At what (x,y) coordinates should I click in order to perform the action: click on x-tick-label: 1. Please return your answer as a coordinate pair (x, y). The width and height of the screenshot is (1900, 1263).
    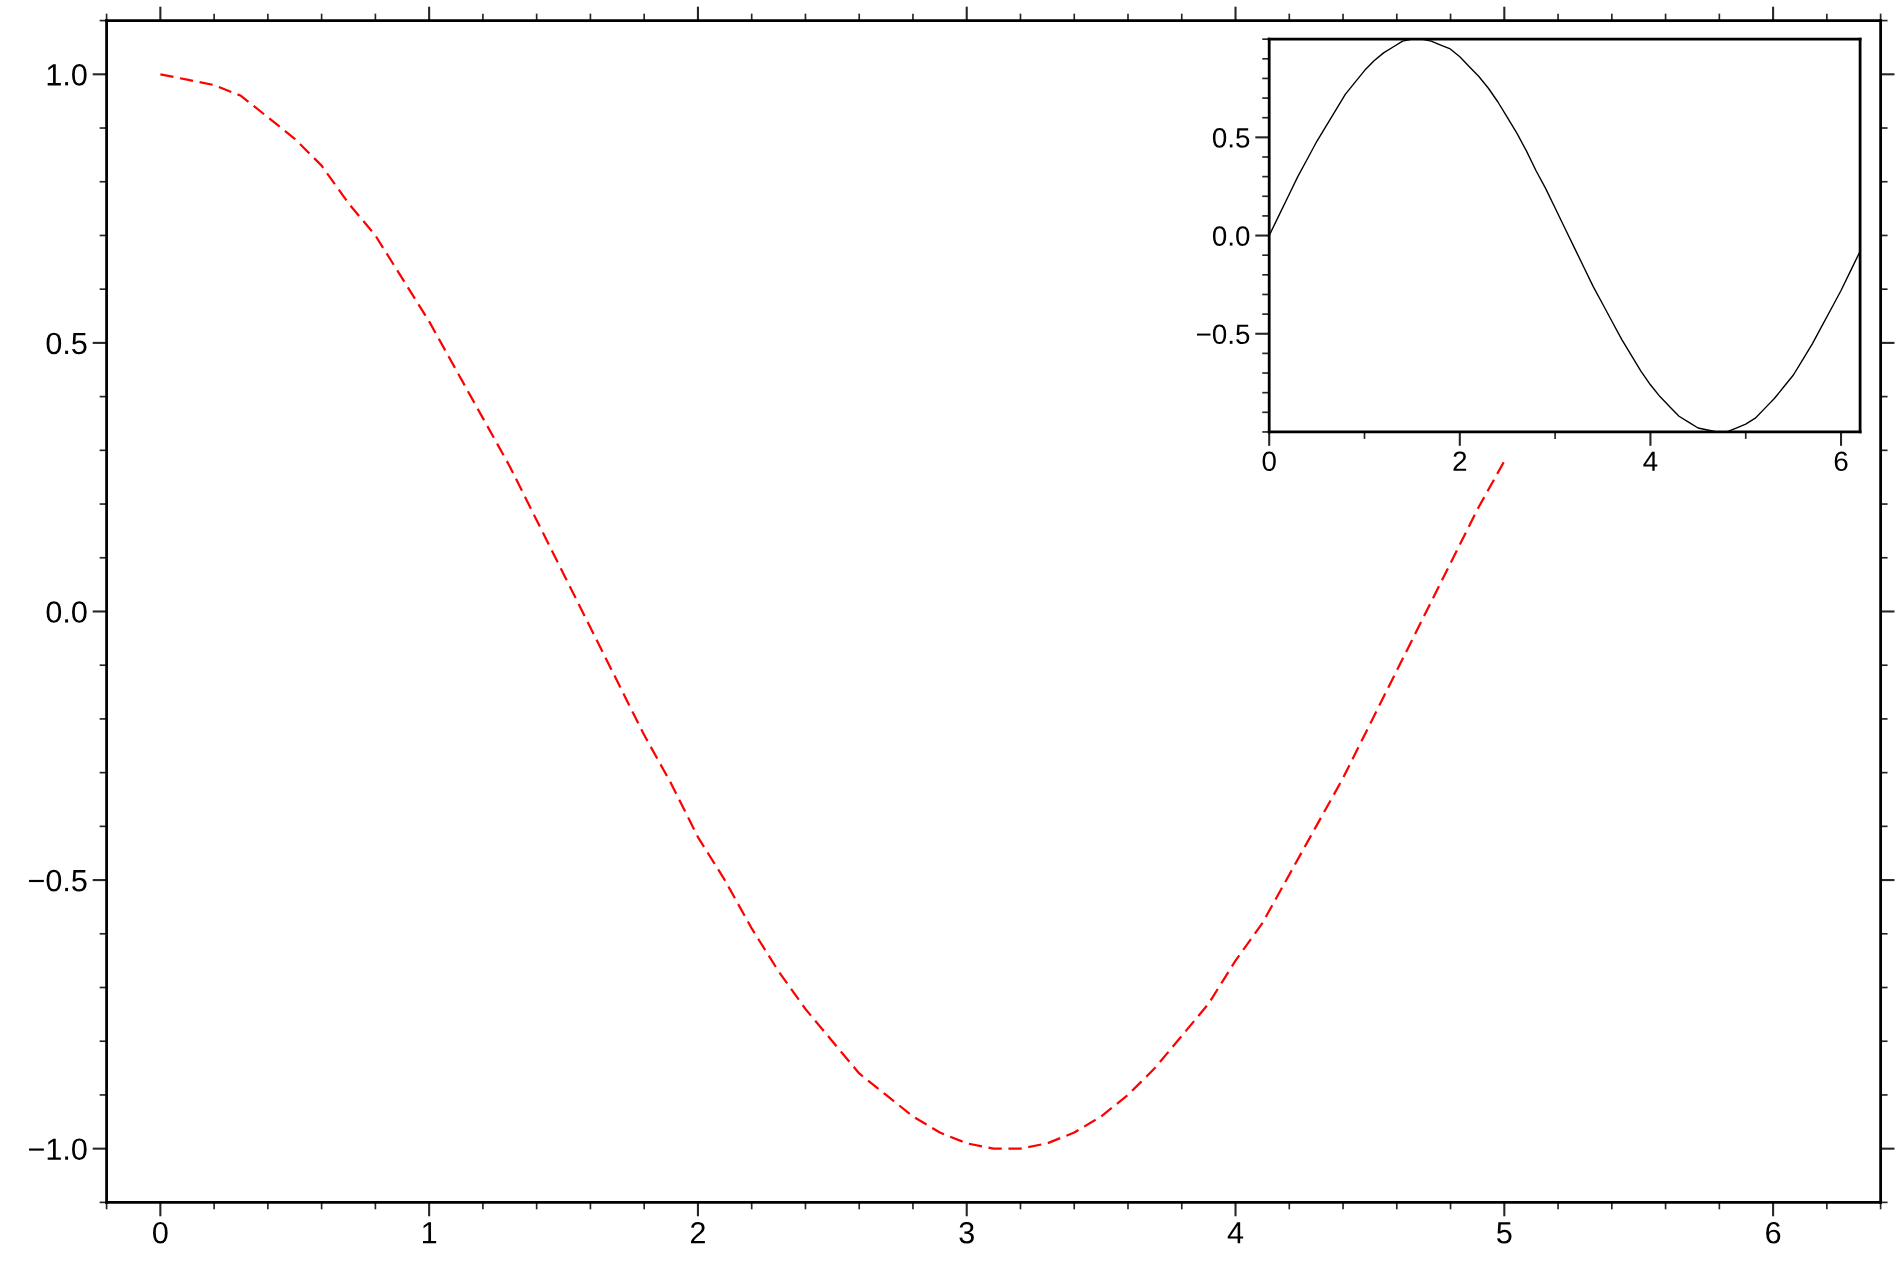
    Looking at the image, I should click on (429, 1233).